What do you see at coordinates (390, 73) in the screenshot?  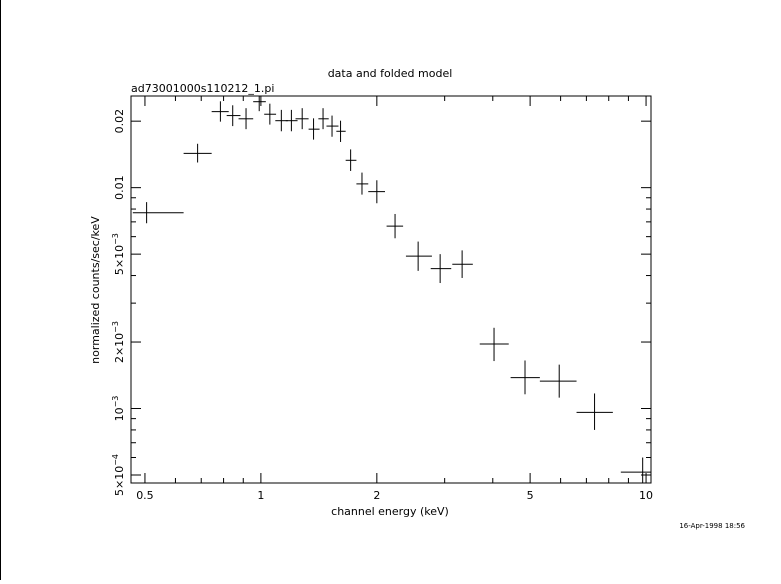 I see `chart-title: data and folded model` at bounding box center [390, 73].